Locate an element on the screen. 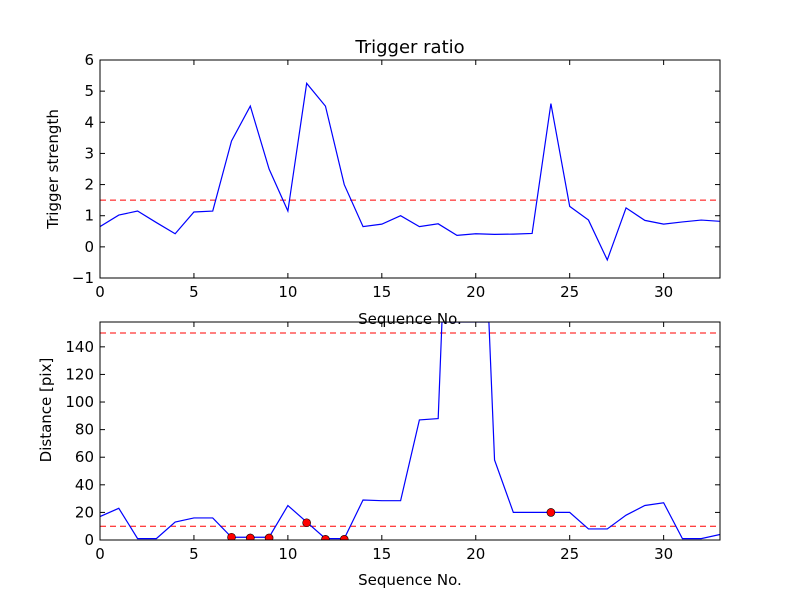 This screenshot has width=800, height=600. bottom-ytick-label-7: 140 is located at coordinates (79, 347).